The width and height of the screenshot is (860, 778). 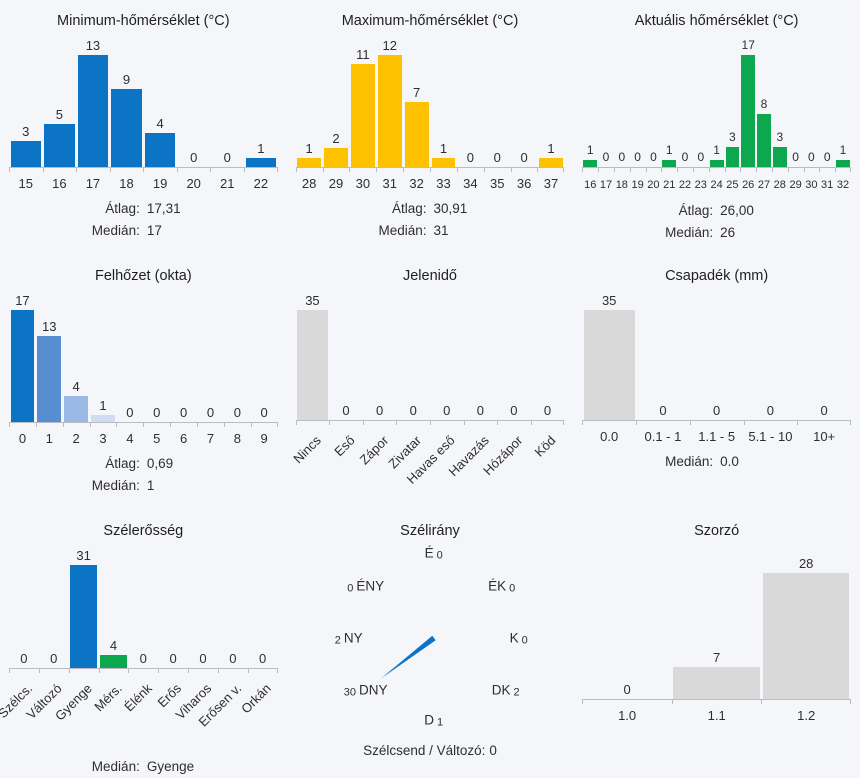 What do you see at coordinates (443, 183) in the screenshot?
I see `x-tick-label: 33` at bounding box center [443, 183].